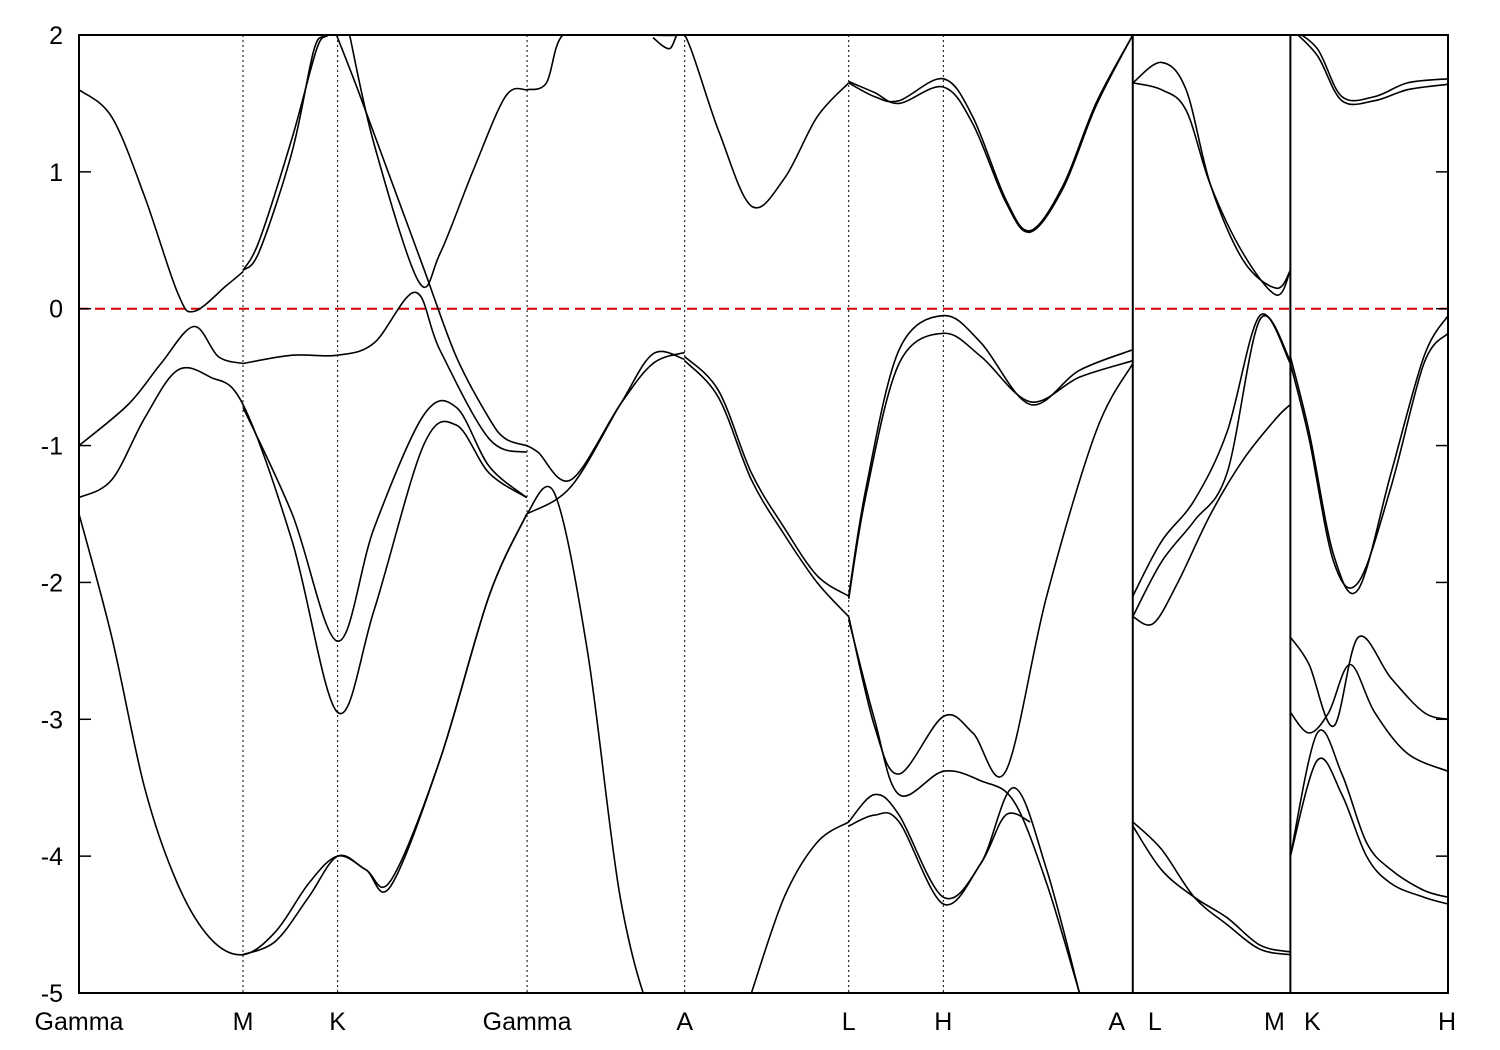 This screenshot has width=1500, height=1050. Describe the element at coordinates (243, 1022) in the screenshot. I see `x-tick-label-1: M` at that location.